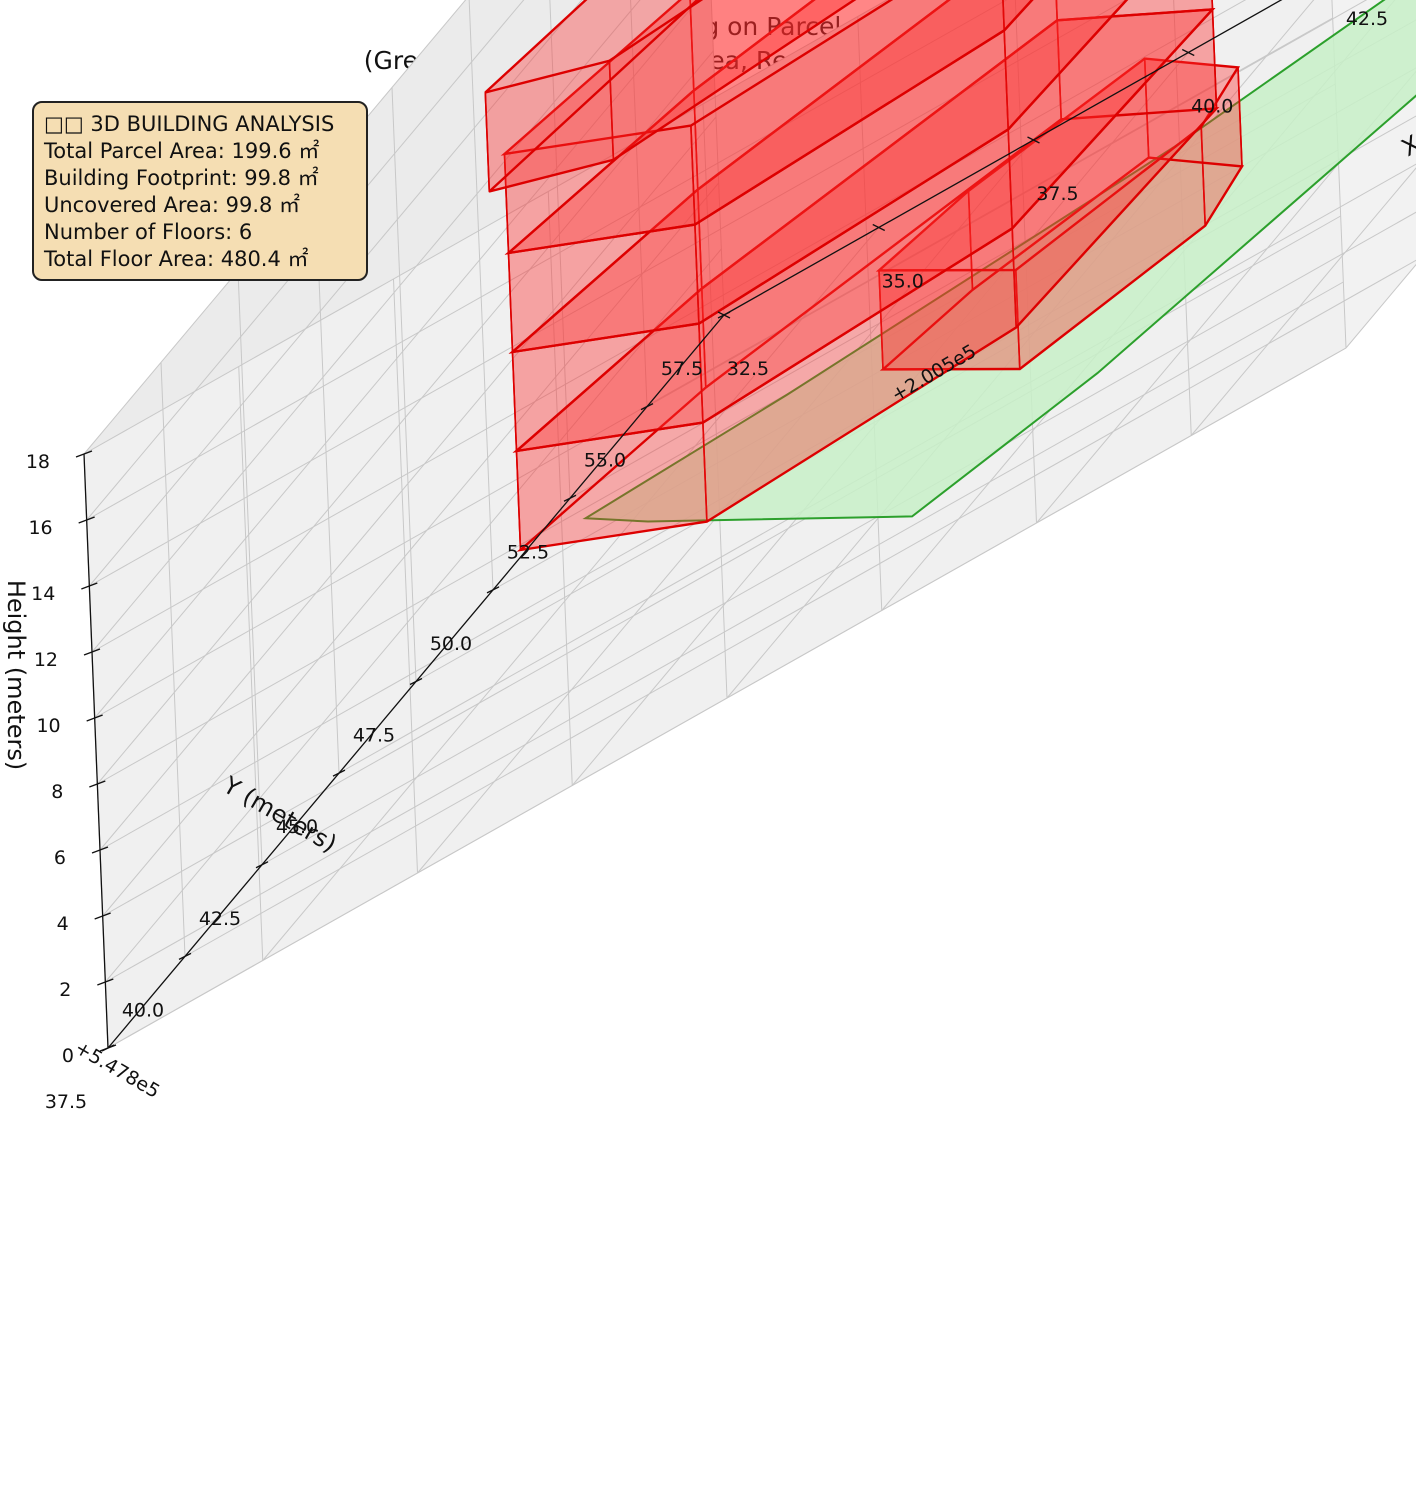  I want to click on x-axis-line, so click(1003, 158).